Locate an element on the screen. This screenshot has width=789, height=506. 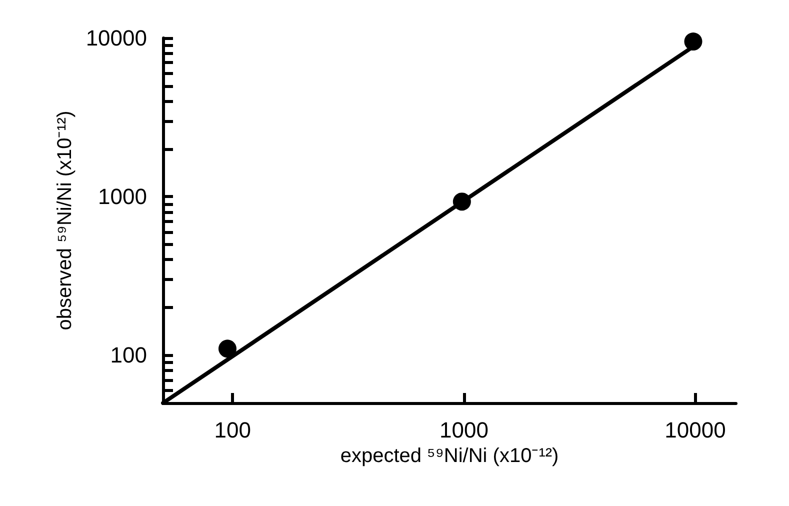
y-tick-label: 100 is located at coordinates (128, 355).